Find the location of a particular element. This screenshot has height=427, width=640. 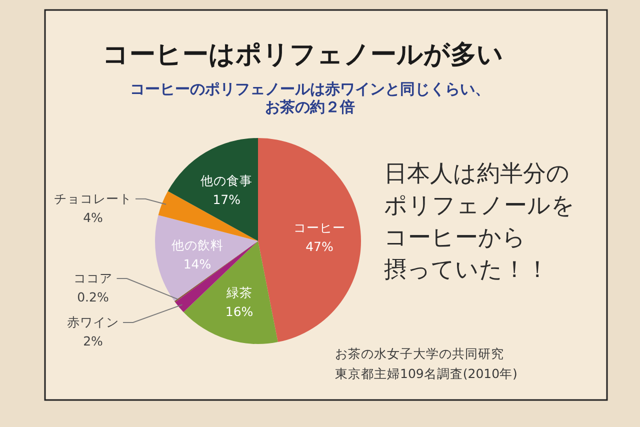

data-label: 16% is located at coordinates (239, 311).